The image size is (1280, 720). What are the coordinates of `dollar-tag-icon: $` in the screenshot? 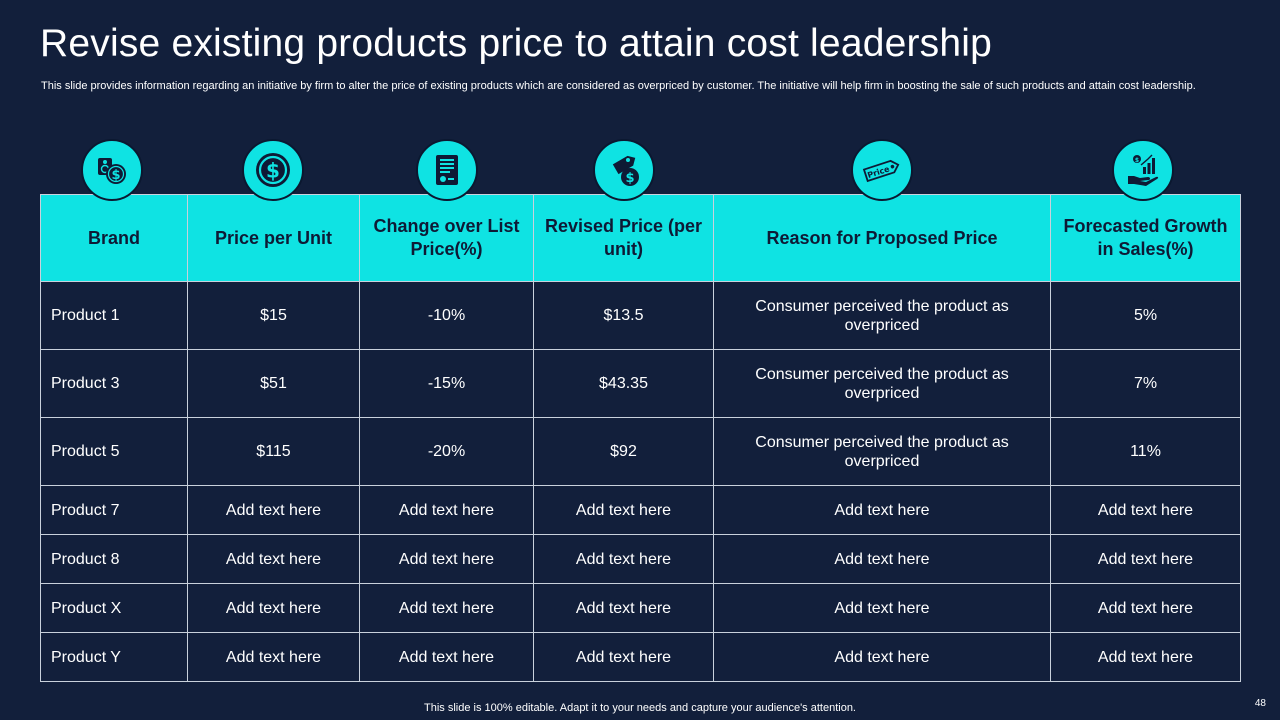 It's located at (624, 170).